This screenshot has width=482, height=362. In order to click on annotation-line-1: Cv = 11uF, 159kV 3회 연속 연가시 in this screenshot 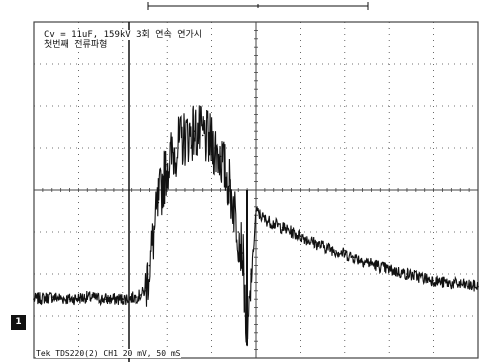, I will do `click(123, 35)`.